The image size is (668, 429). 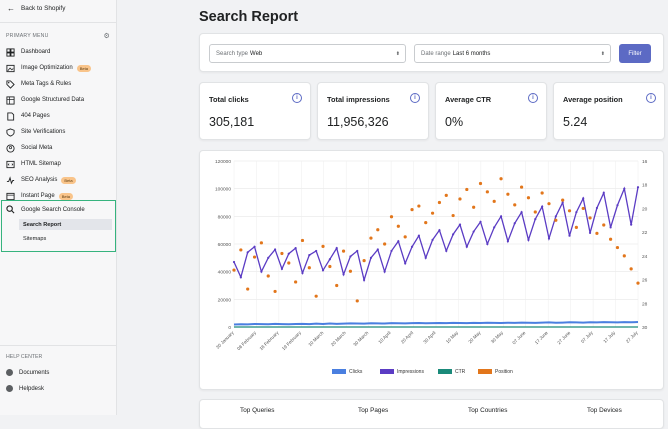 I want to click on search-type-label: Search type, so click(x=232, y=53).